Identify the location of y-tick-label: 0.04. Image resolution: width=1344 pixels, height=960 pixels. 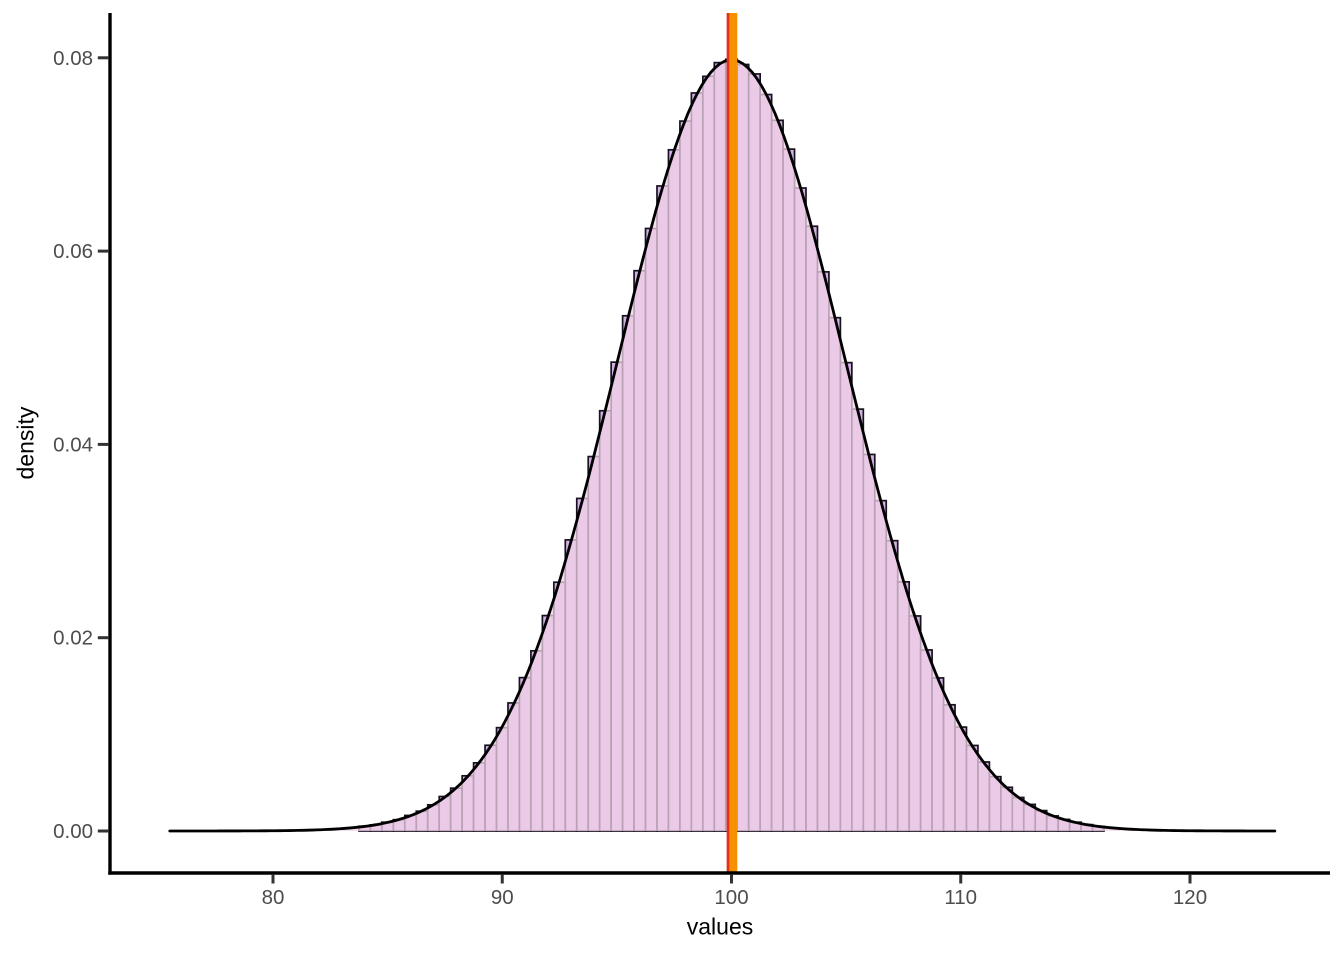
(73, 444).